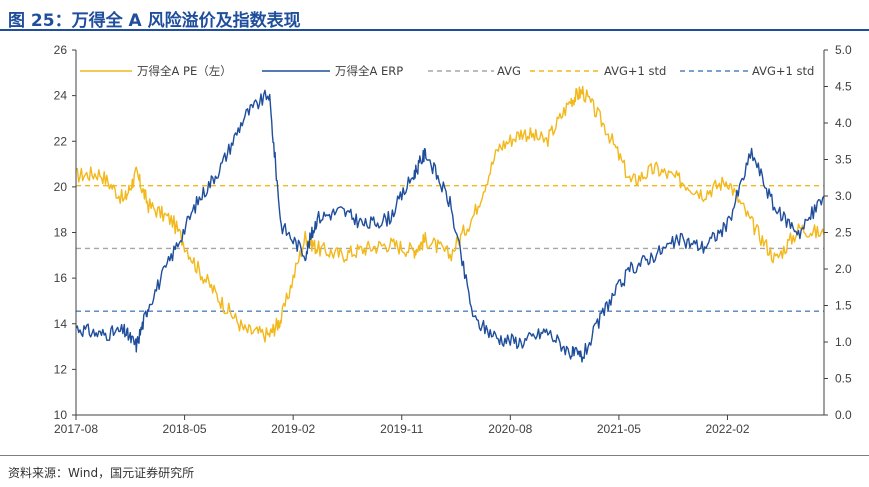 The width and height of the screenshot is (869, 487). I want to click on left-tick-label: 20, so click(61, 187).